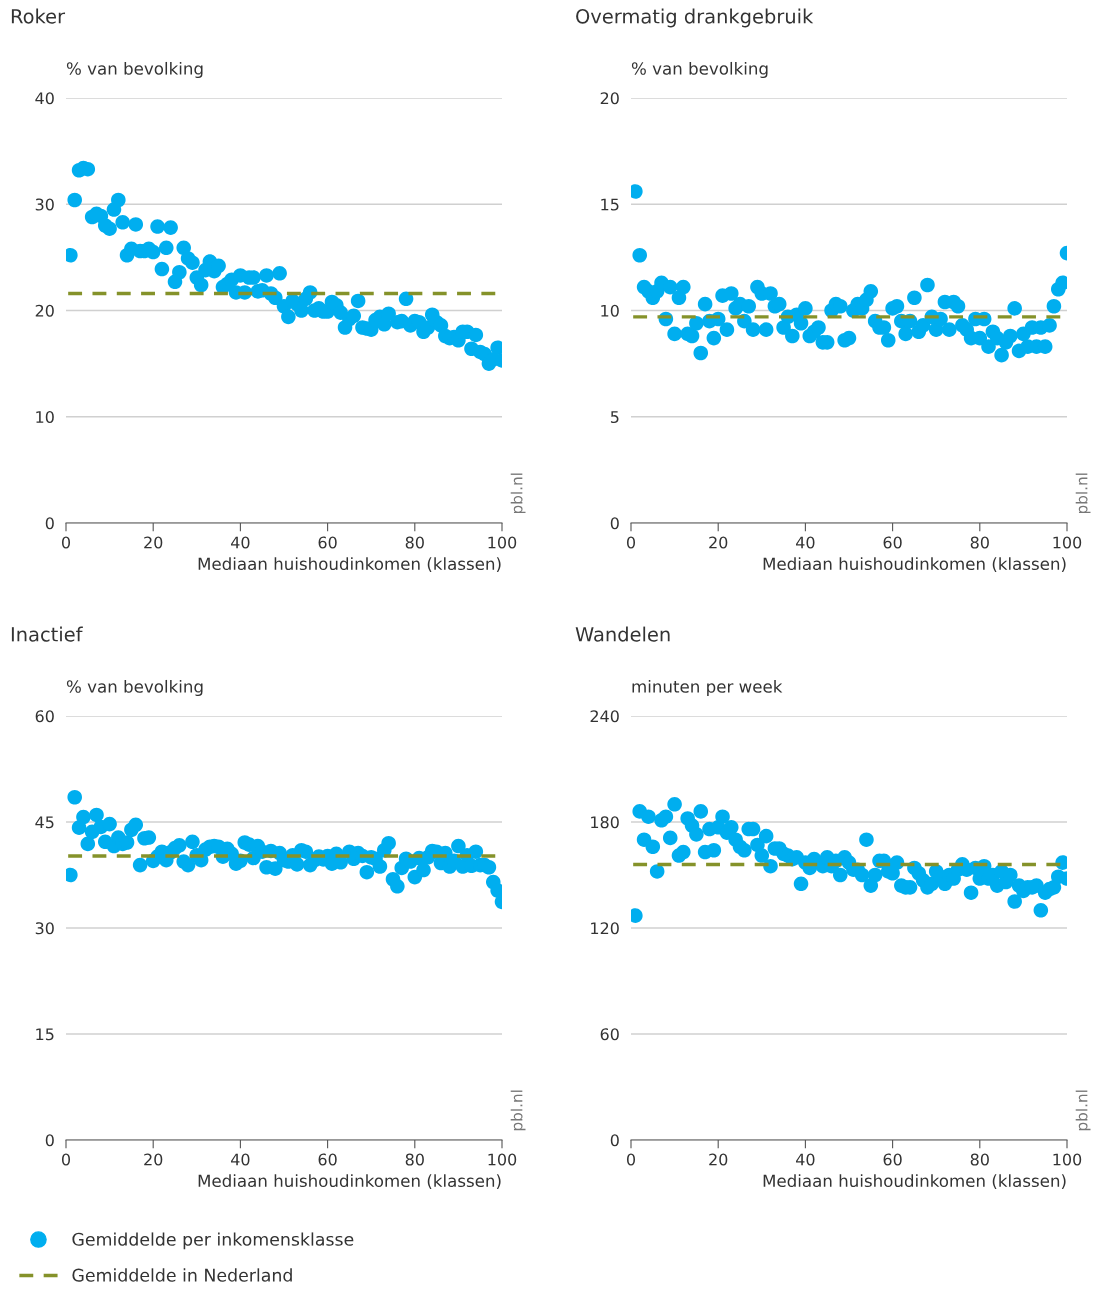 The width and height of the screenshot is (1094, 1299). Describe the element at coordinates (213, 1241) in the screenshot. I see `legend-label: Gemiddelde per inkomensklasse` at that location.